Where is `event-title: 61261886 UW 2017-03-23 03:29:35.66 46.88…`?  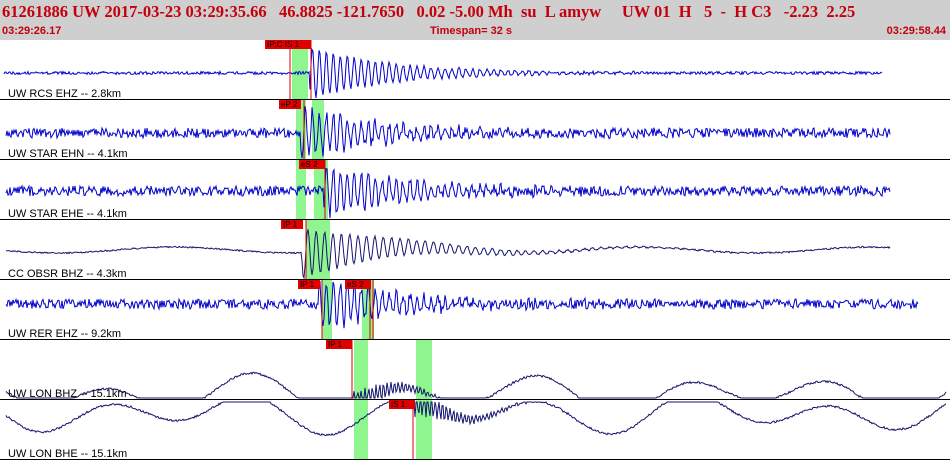 event-title: 61261886 UW 2017-03-23 03:29:35.66 46.88… is located at coordinates (429, 11).